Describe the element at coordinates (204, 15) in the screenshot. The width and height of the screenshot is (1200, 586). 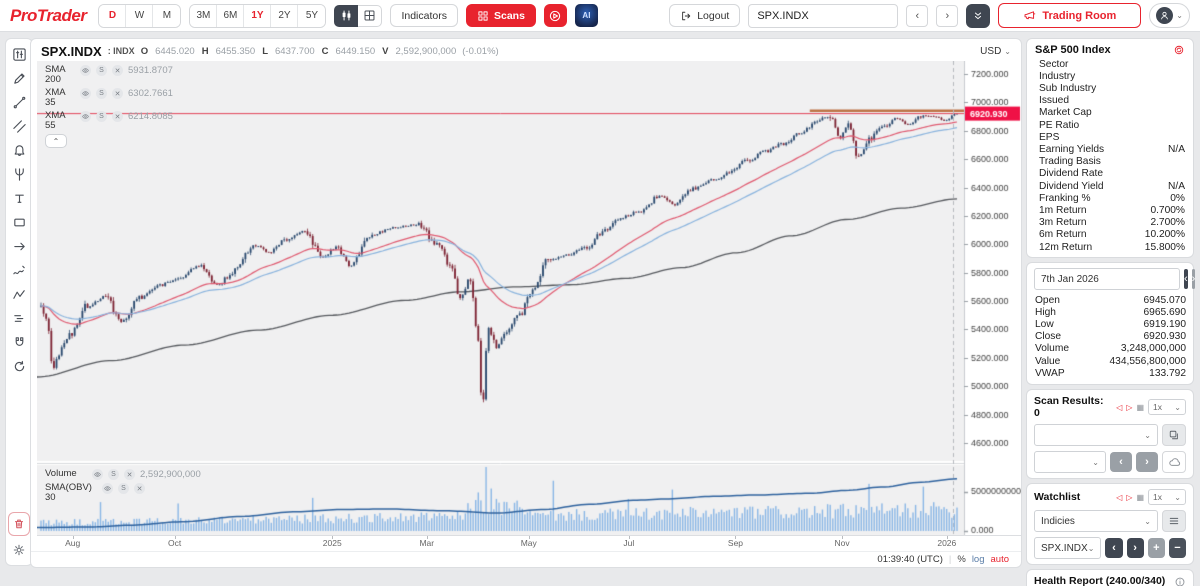
I see `range-button-3m: 3M` at that location.